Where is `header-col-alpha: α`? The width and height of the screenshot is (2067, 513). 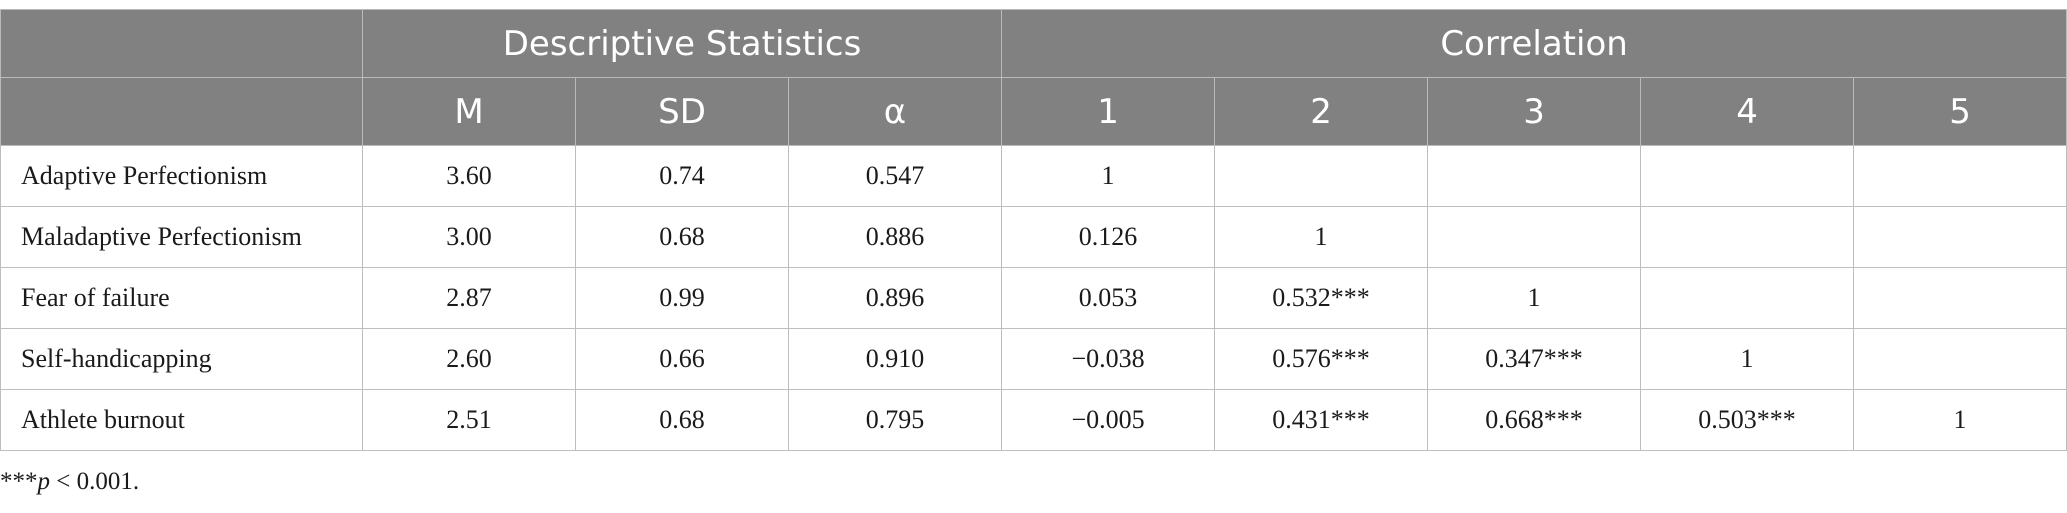
header-col-alpha: α is located at coordinates (895, 111).